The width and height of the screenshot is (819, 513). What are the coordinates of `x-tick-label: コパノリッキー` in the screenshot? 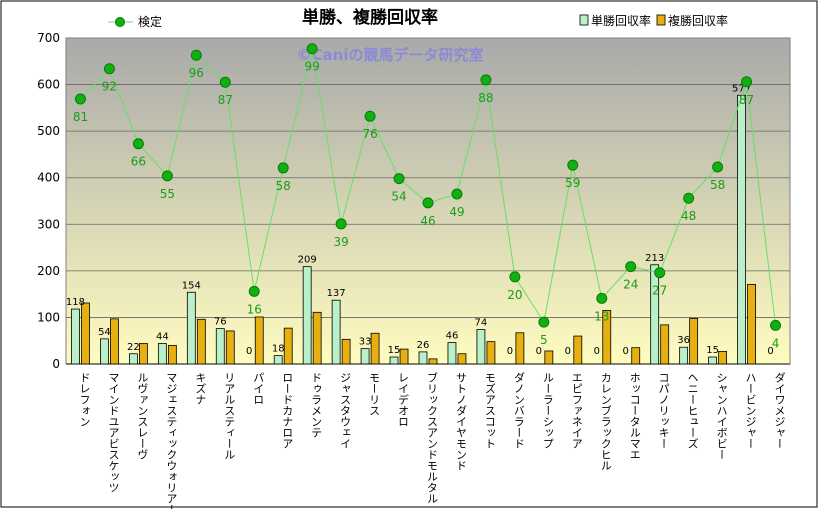 It's located at (663, 410).